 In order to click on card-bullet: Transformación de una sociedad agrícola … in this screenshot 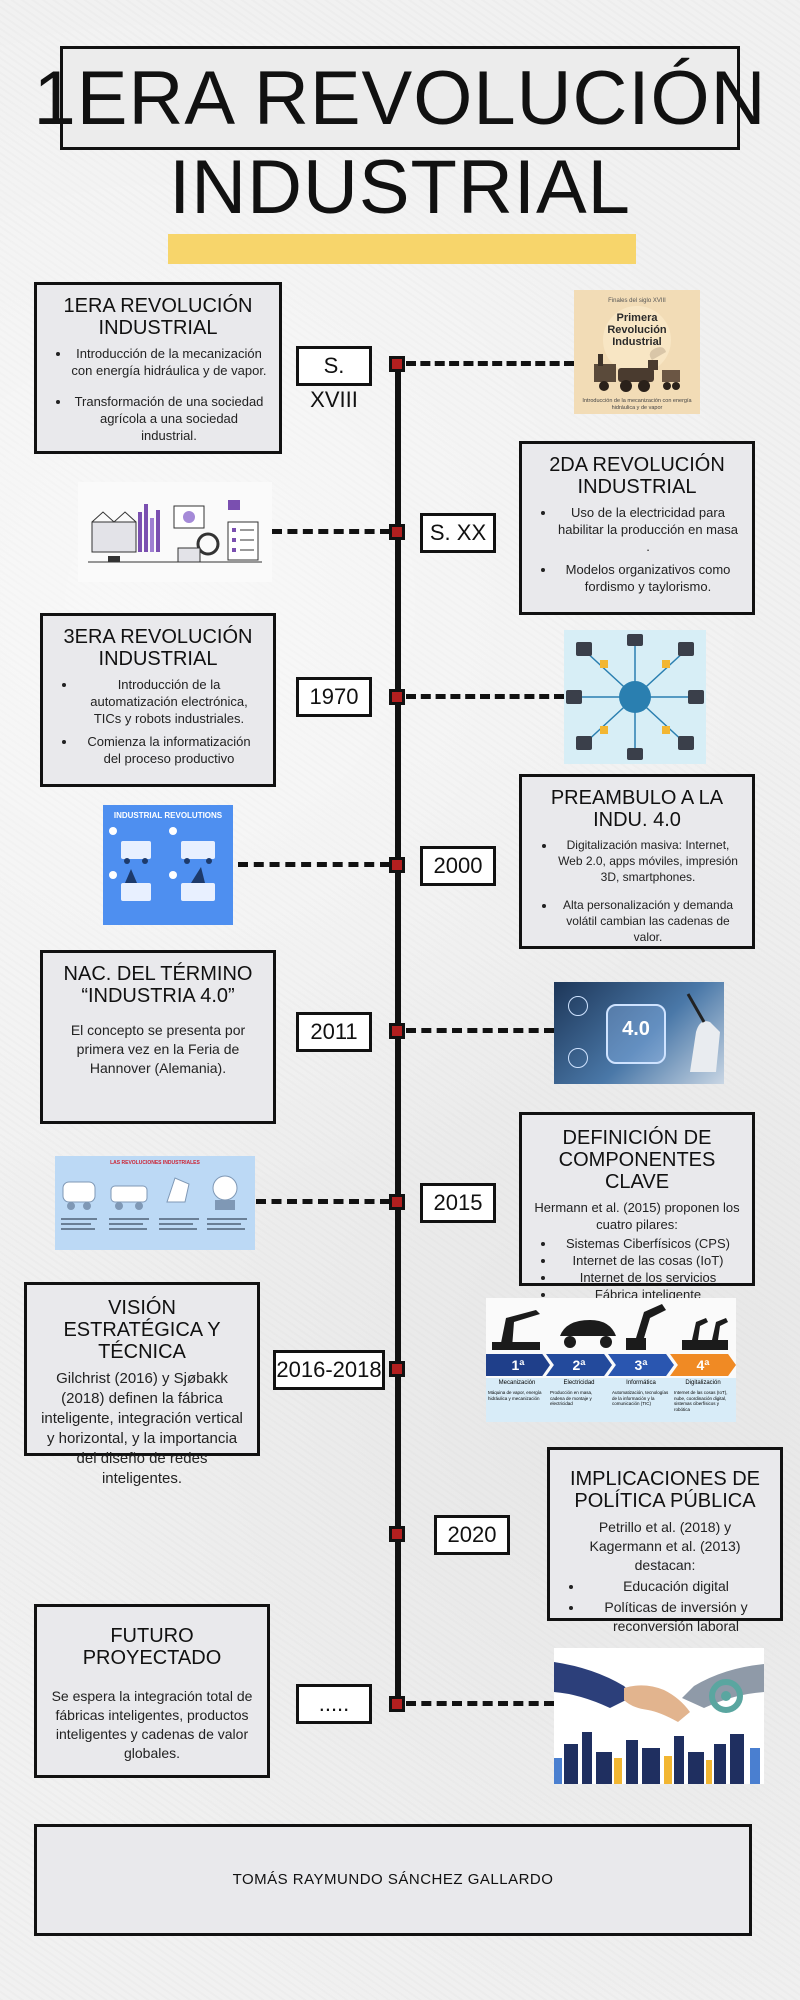, I will do `click(169, 418)`.